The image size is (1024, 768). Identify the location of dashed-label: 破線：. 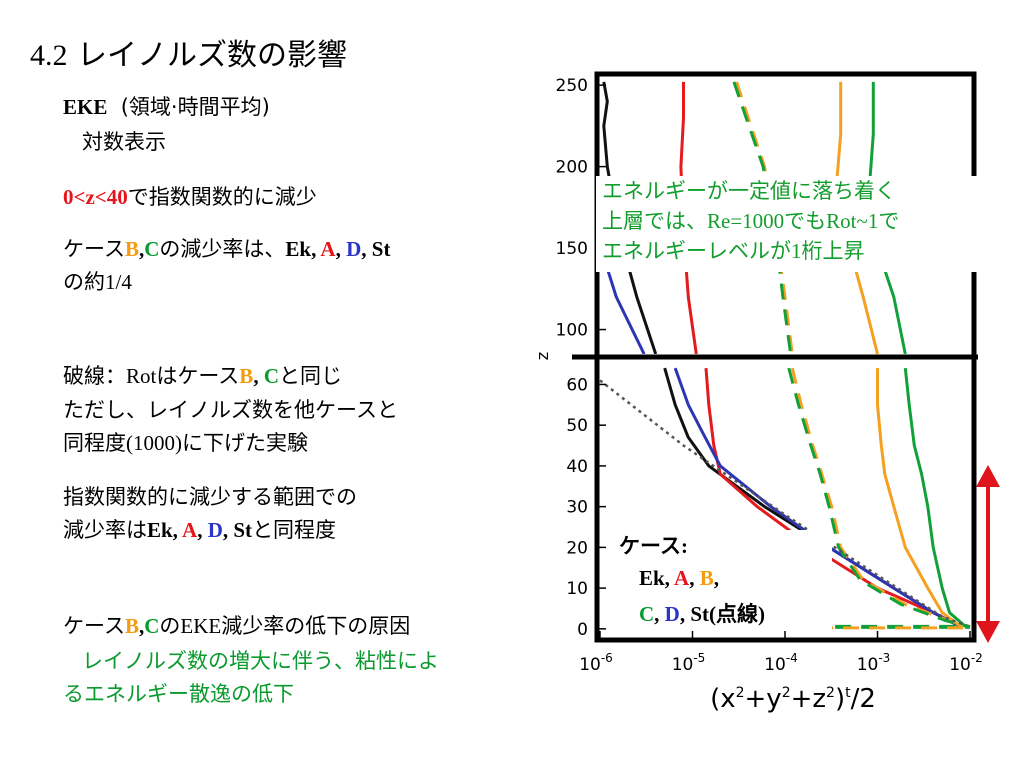
(94, 376).